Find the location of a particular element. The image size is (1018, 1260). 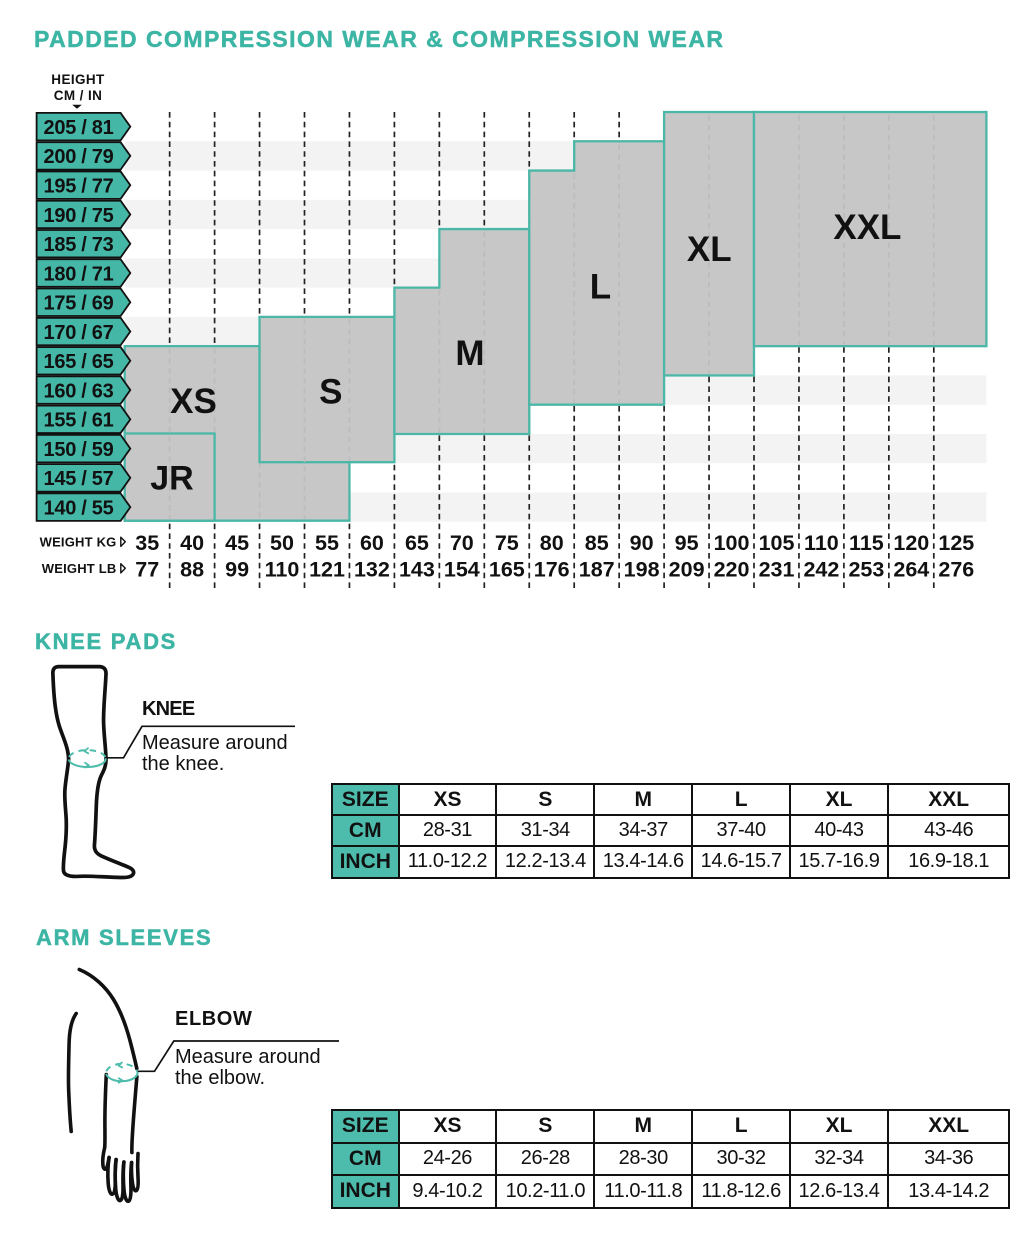

svg-text: 40 is located at coordinates (192, 543).